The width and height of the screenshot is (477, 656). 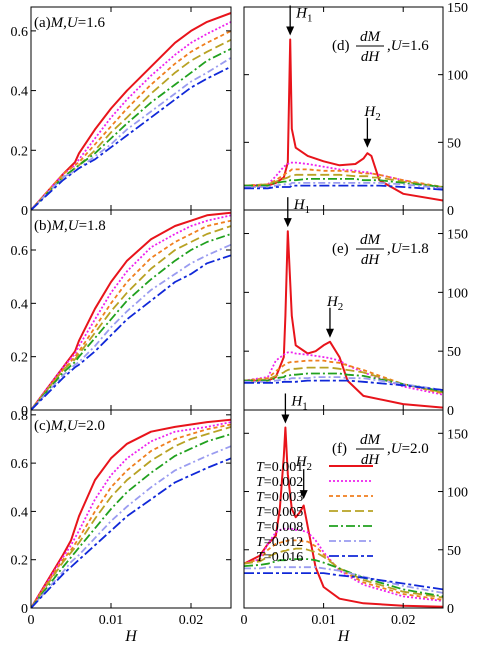 What do you see at coordinates (340, 249) in the screenshot?
I see `svg-text: (e)` at bounding box center [340, 249].